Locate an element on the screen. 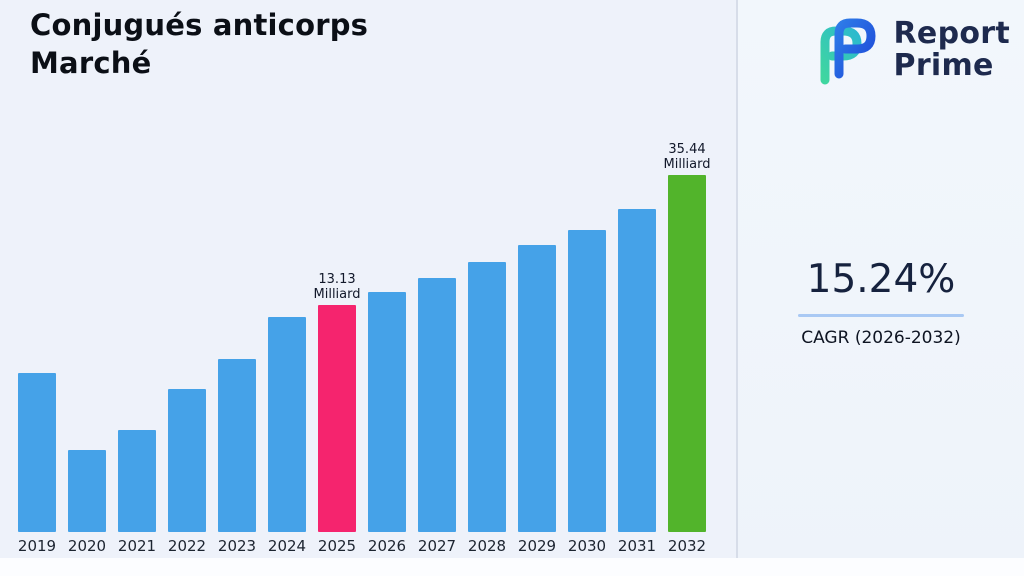 The image size is (1024, 576). x-axis-label-2027: 2027 is located at coordinates (437, 546).